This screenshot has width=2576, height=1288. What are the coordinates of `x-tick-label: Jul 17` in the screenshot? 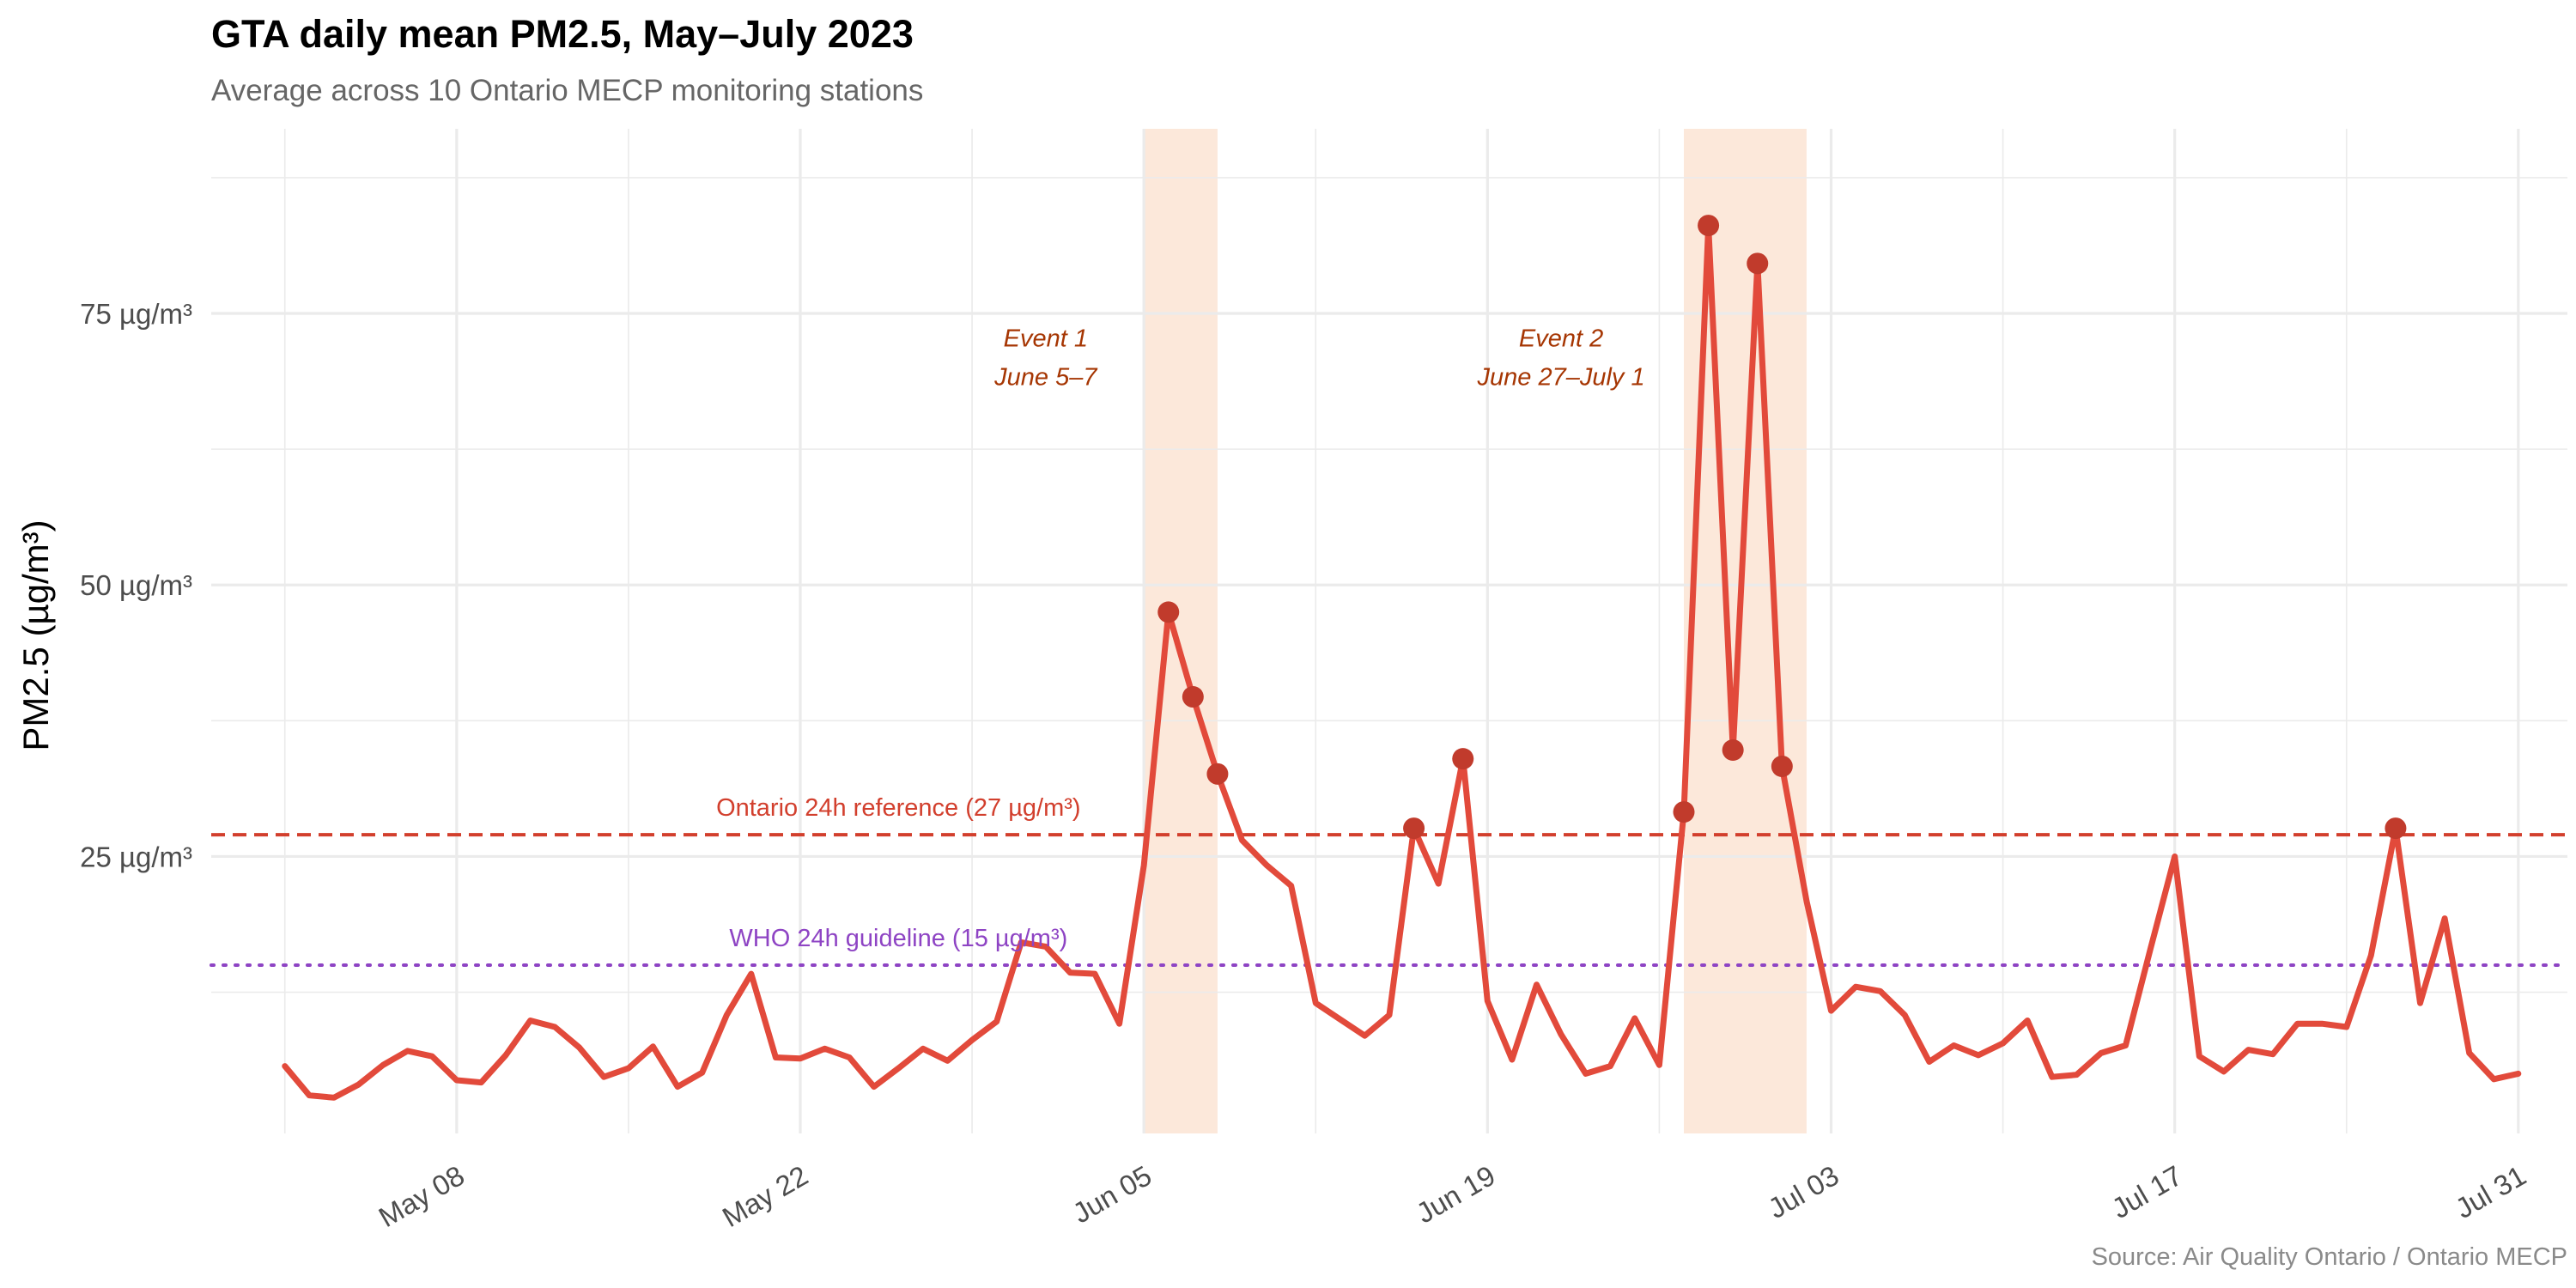 It's located at (2147, 1191).